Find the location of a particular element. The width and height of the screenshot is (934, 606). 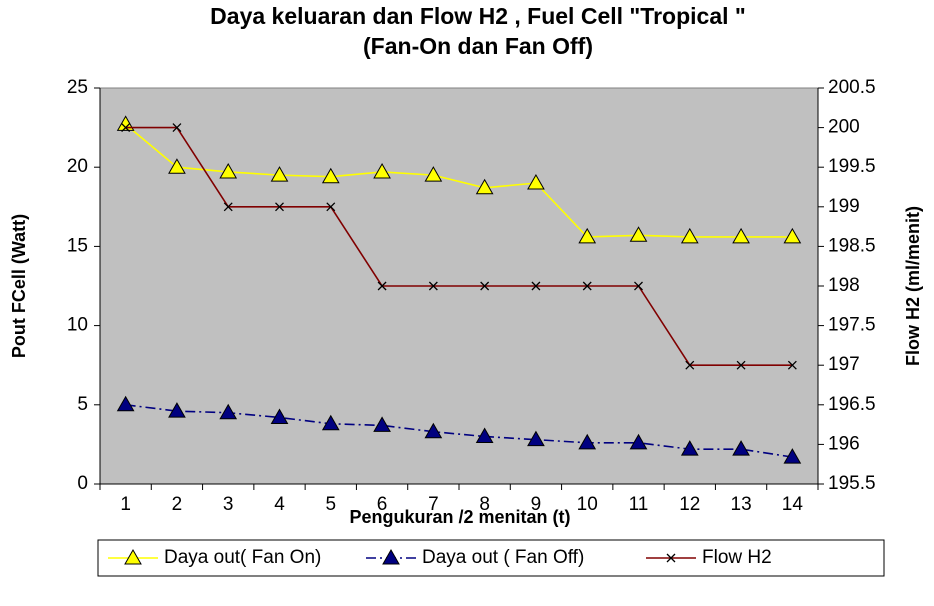

legend is located at coordinates (491, 558).